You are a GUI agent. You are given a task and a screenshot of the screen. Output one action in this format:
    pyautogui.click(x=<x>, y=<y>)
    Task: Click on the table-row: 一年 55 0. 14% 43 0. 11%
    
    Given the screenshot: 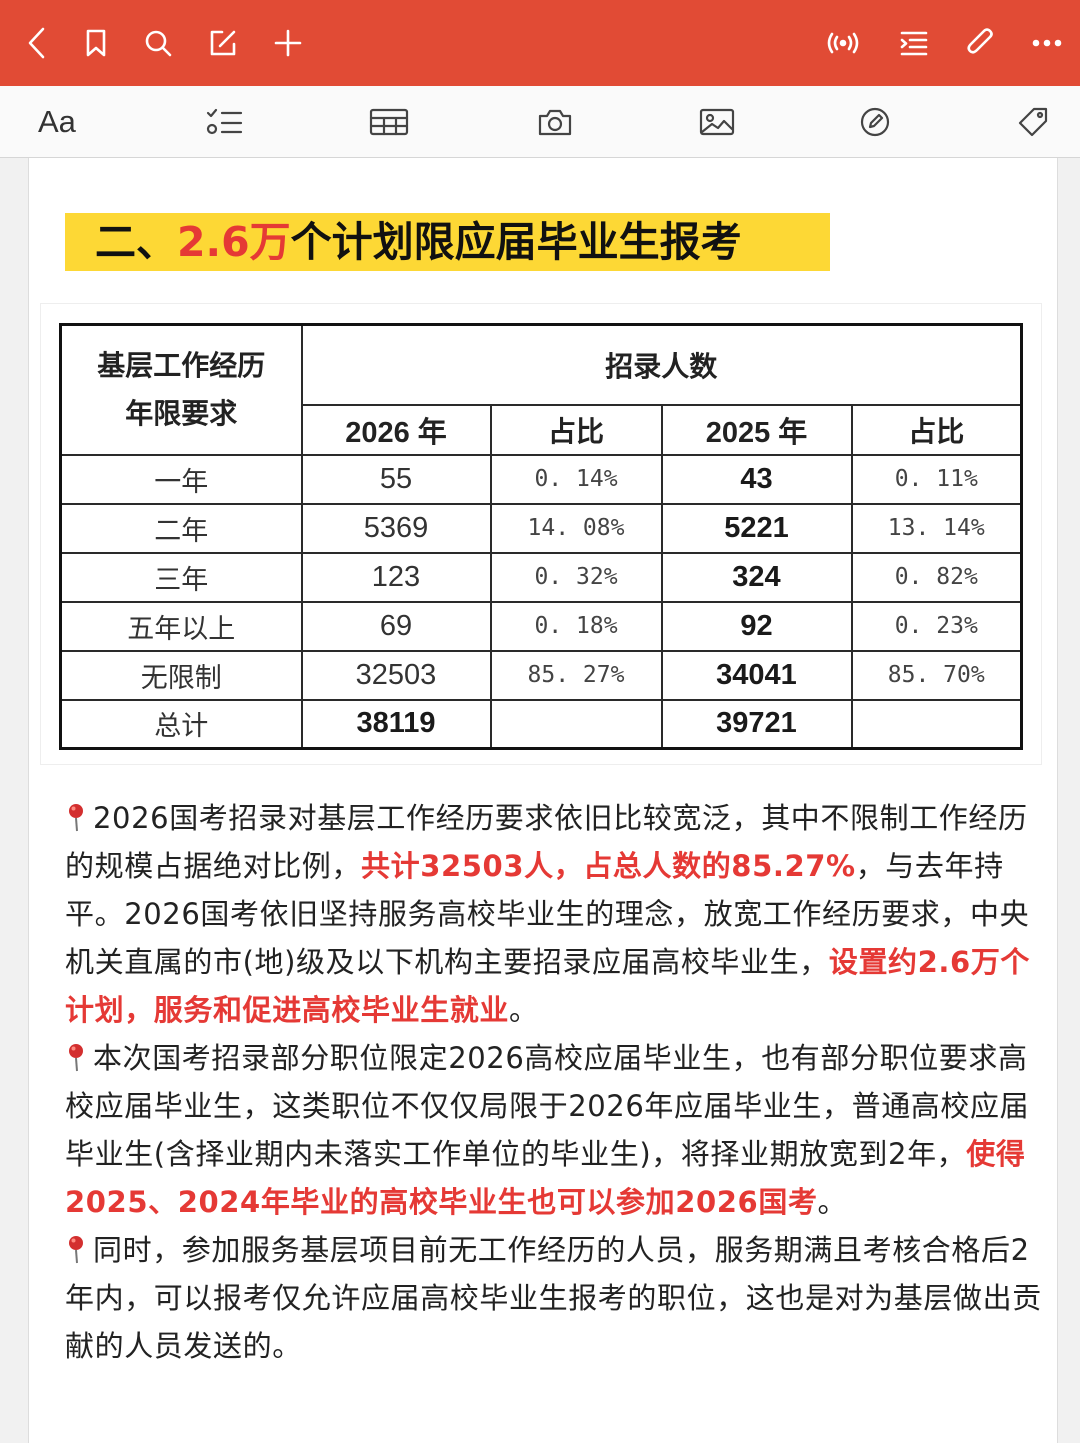 What is the action you would take?
    pyautogui.click(x=541, y=479)
    